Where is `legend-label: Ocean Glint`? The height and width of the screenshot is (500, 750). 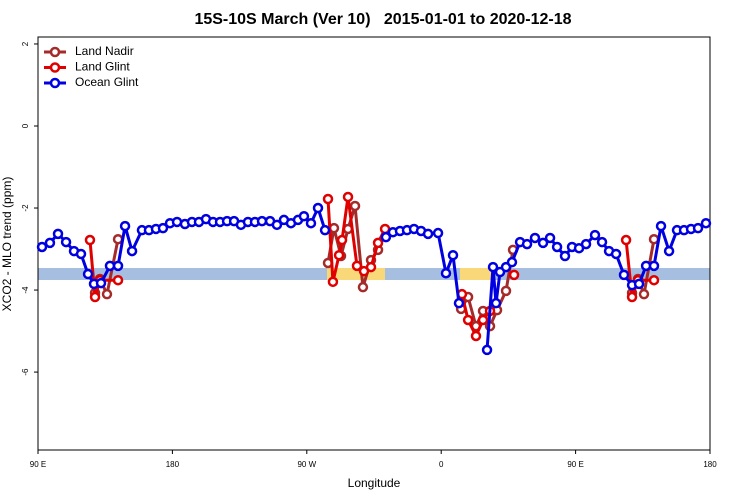
legend-label: Ocean Glint is located at coordinates (107, 82).